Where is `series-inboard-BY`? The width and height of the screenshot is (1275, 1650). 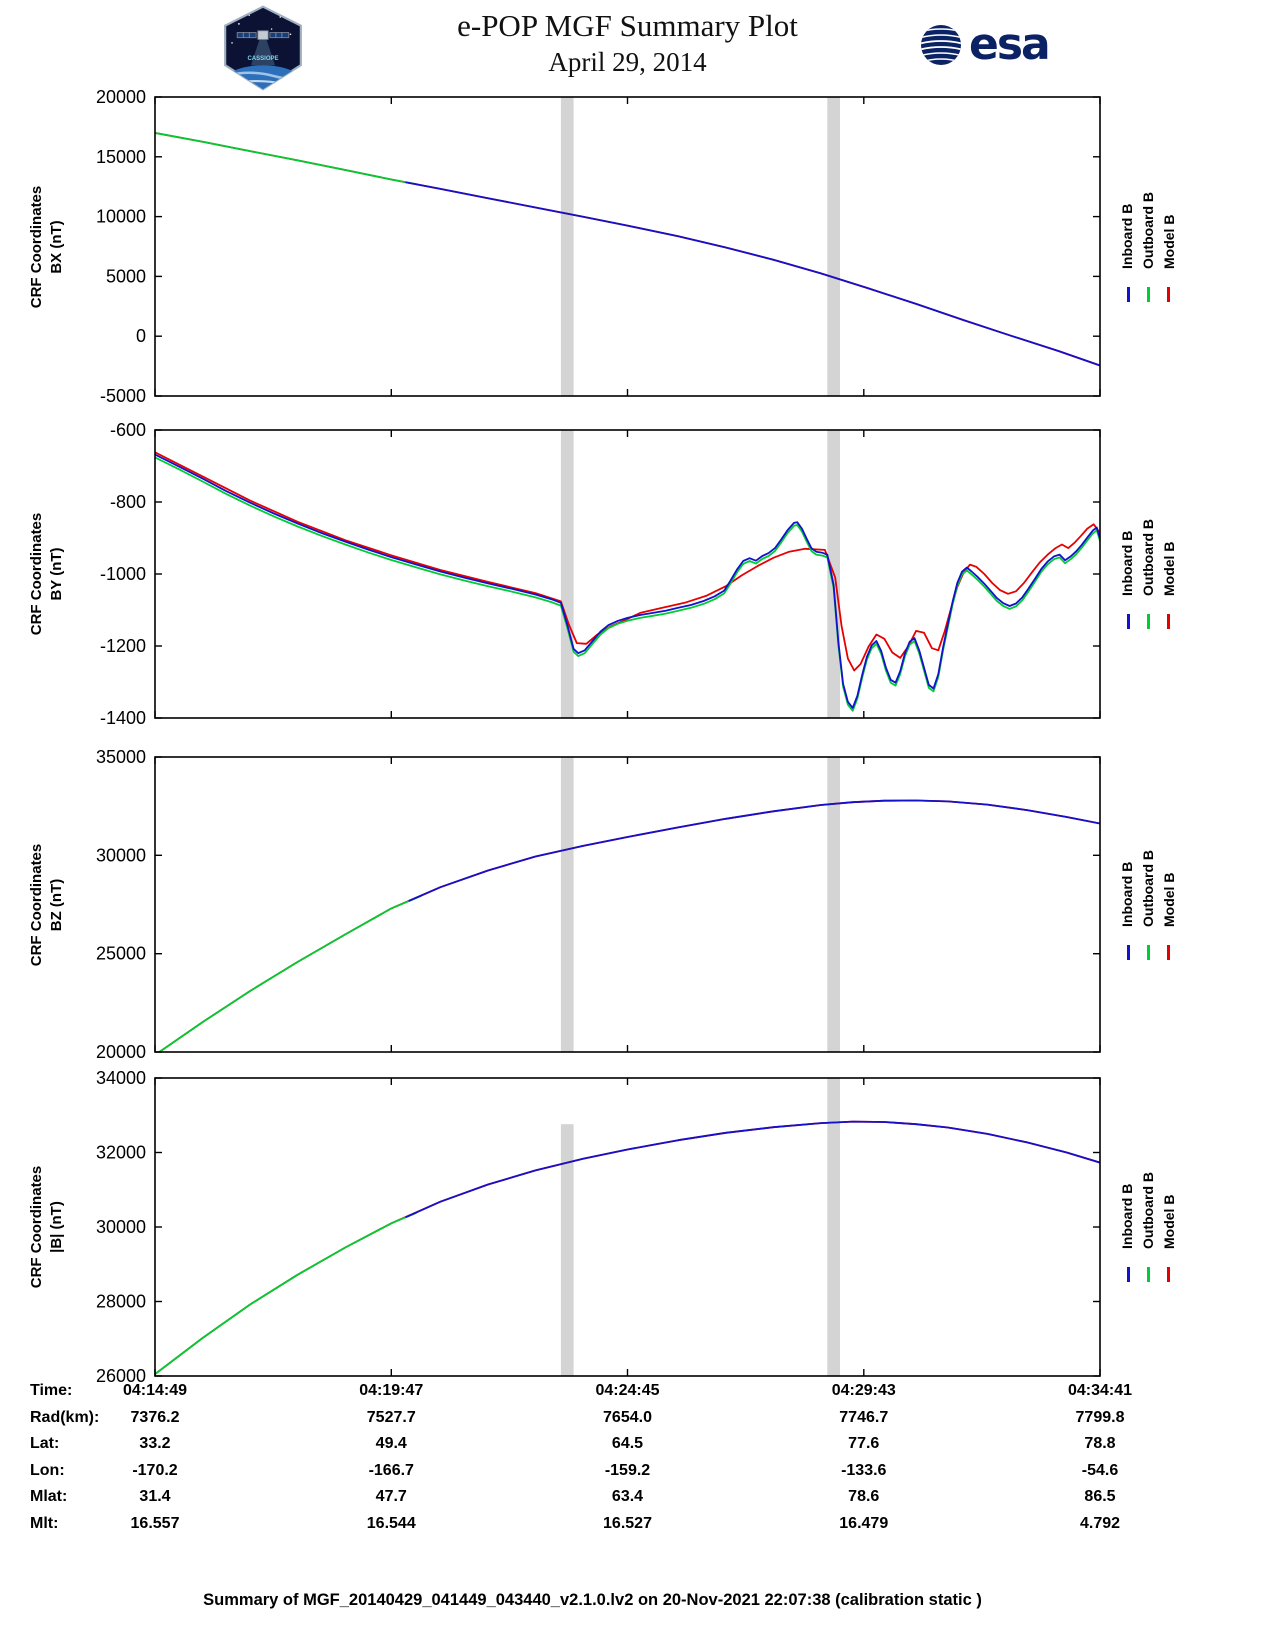 series-inboard-BY is located at coordinates (627, 581).